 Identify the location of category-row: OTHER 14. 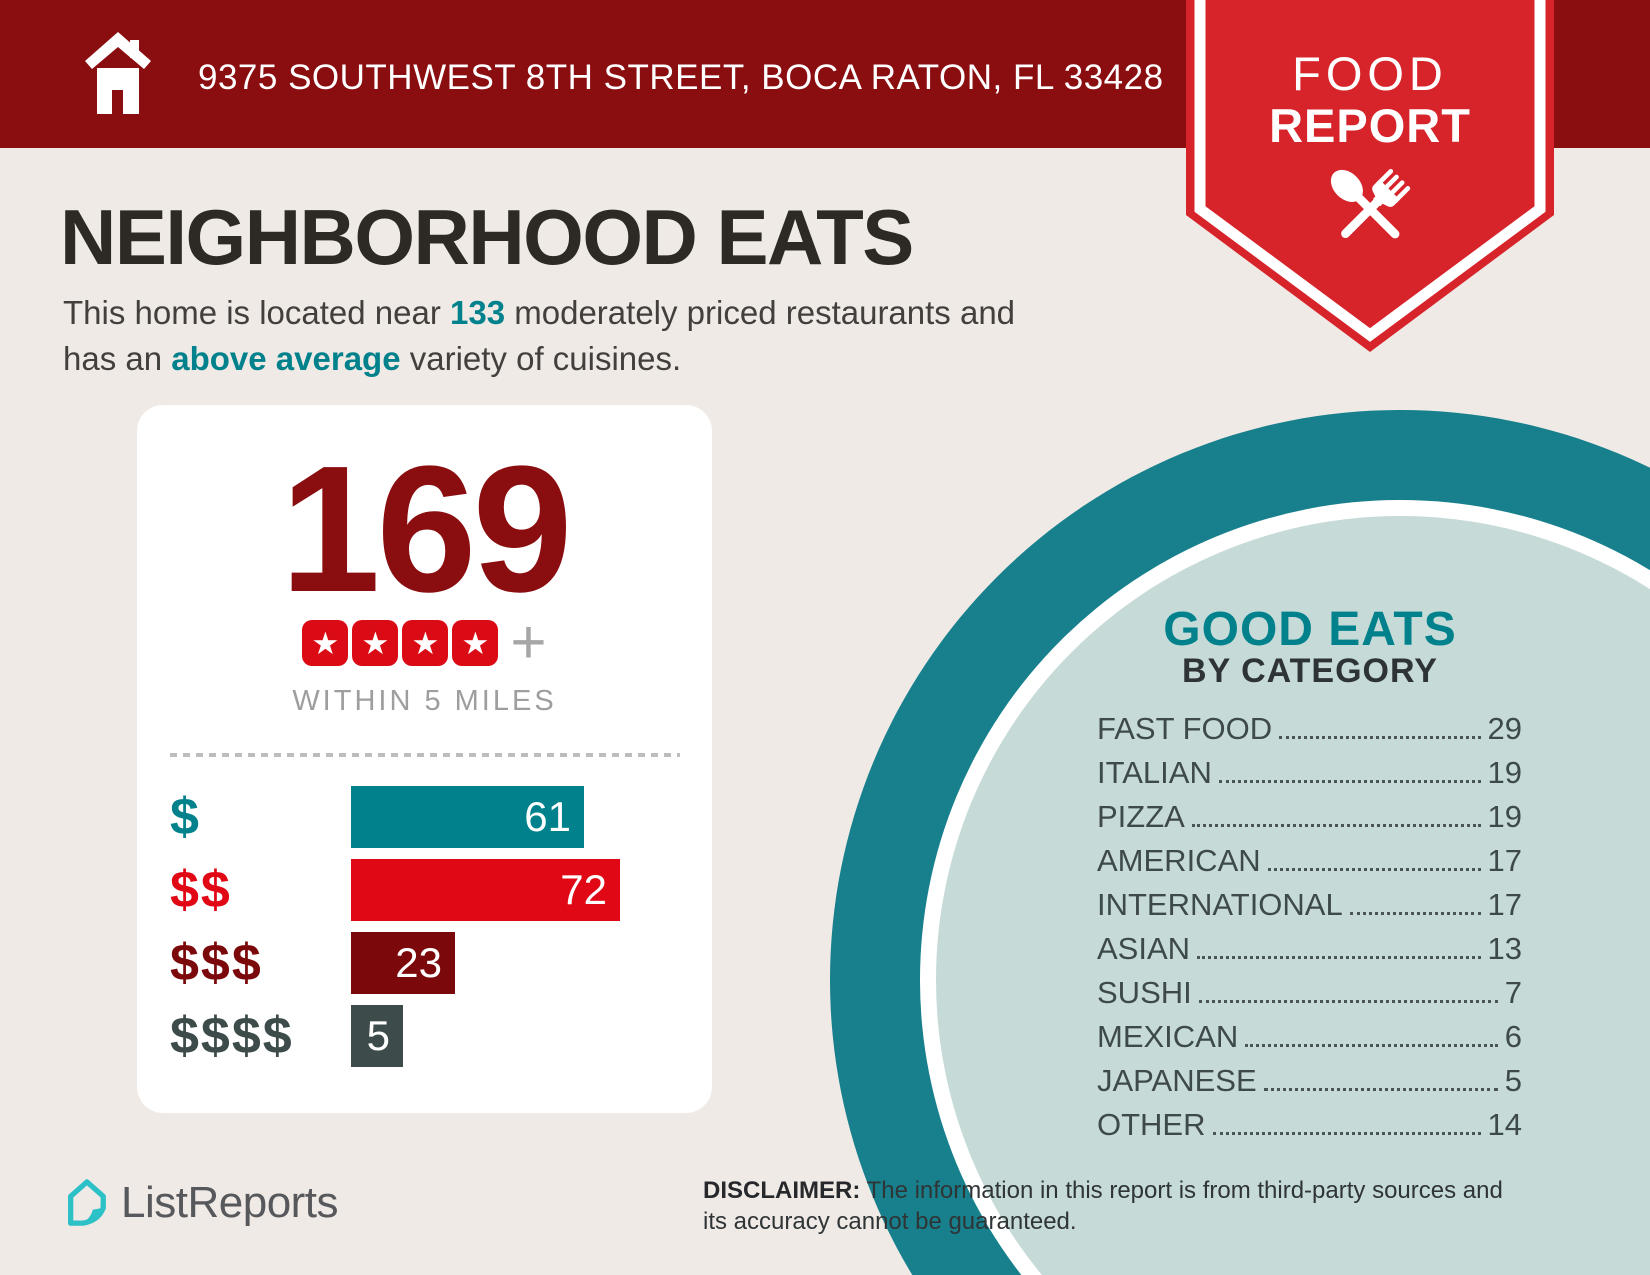
(1309, 1125).